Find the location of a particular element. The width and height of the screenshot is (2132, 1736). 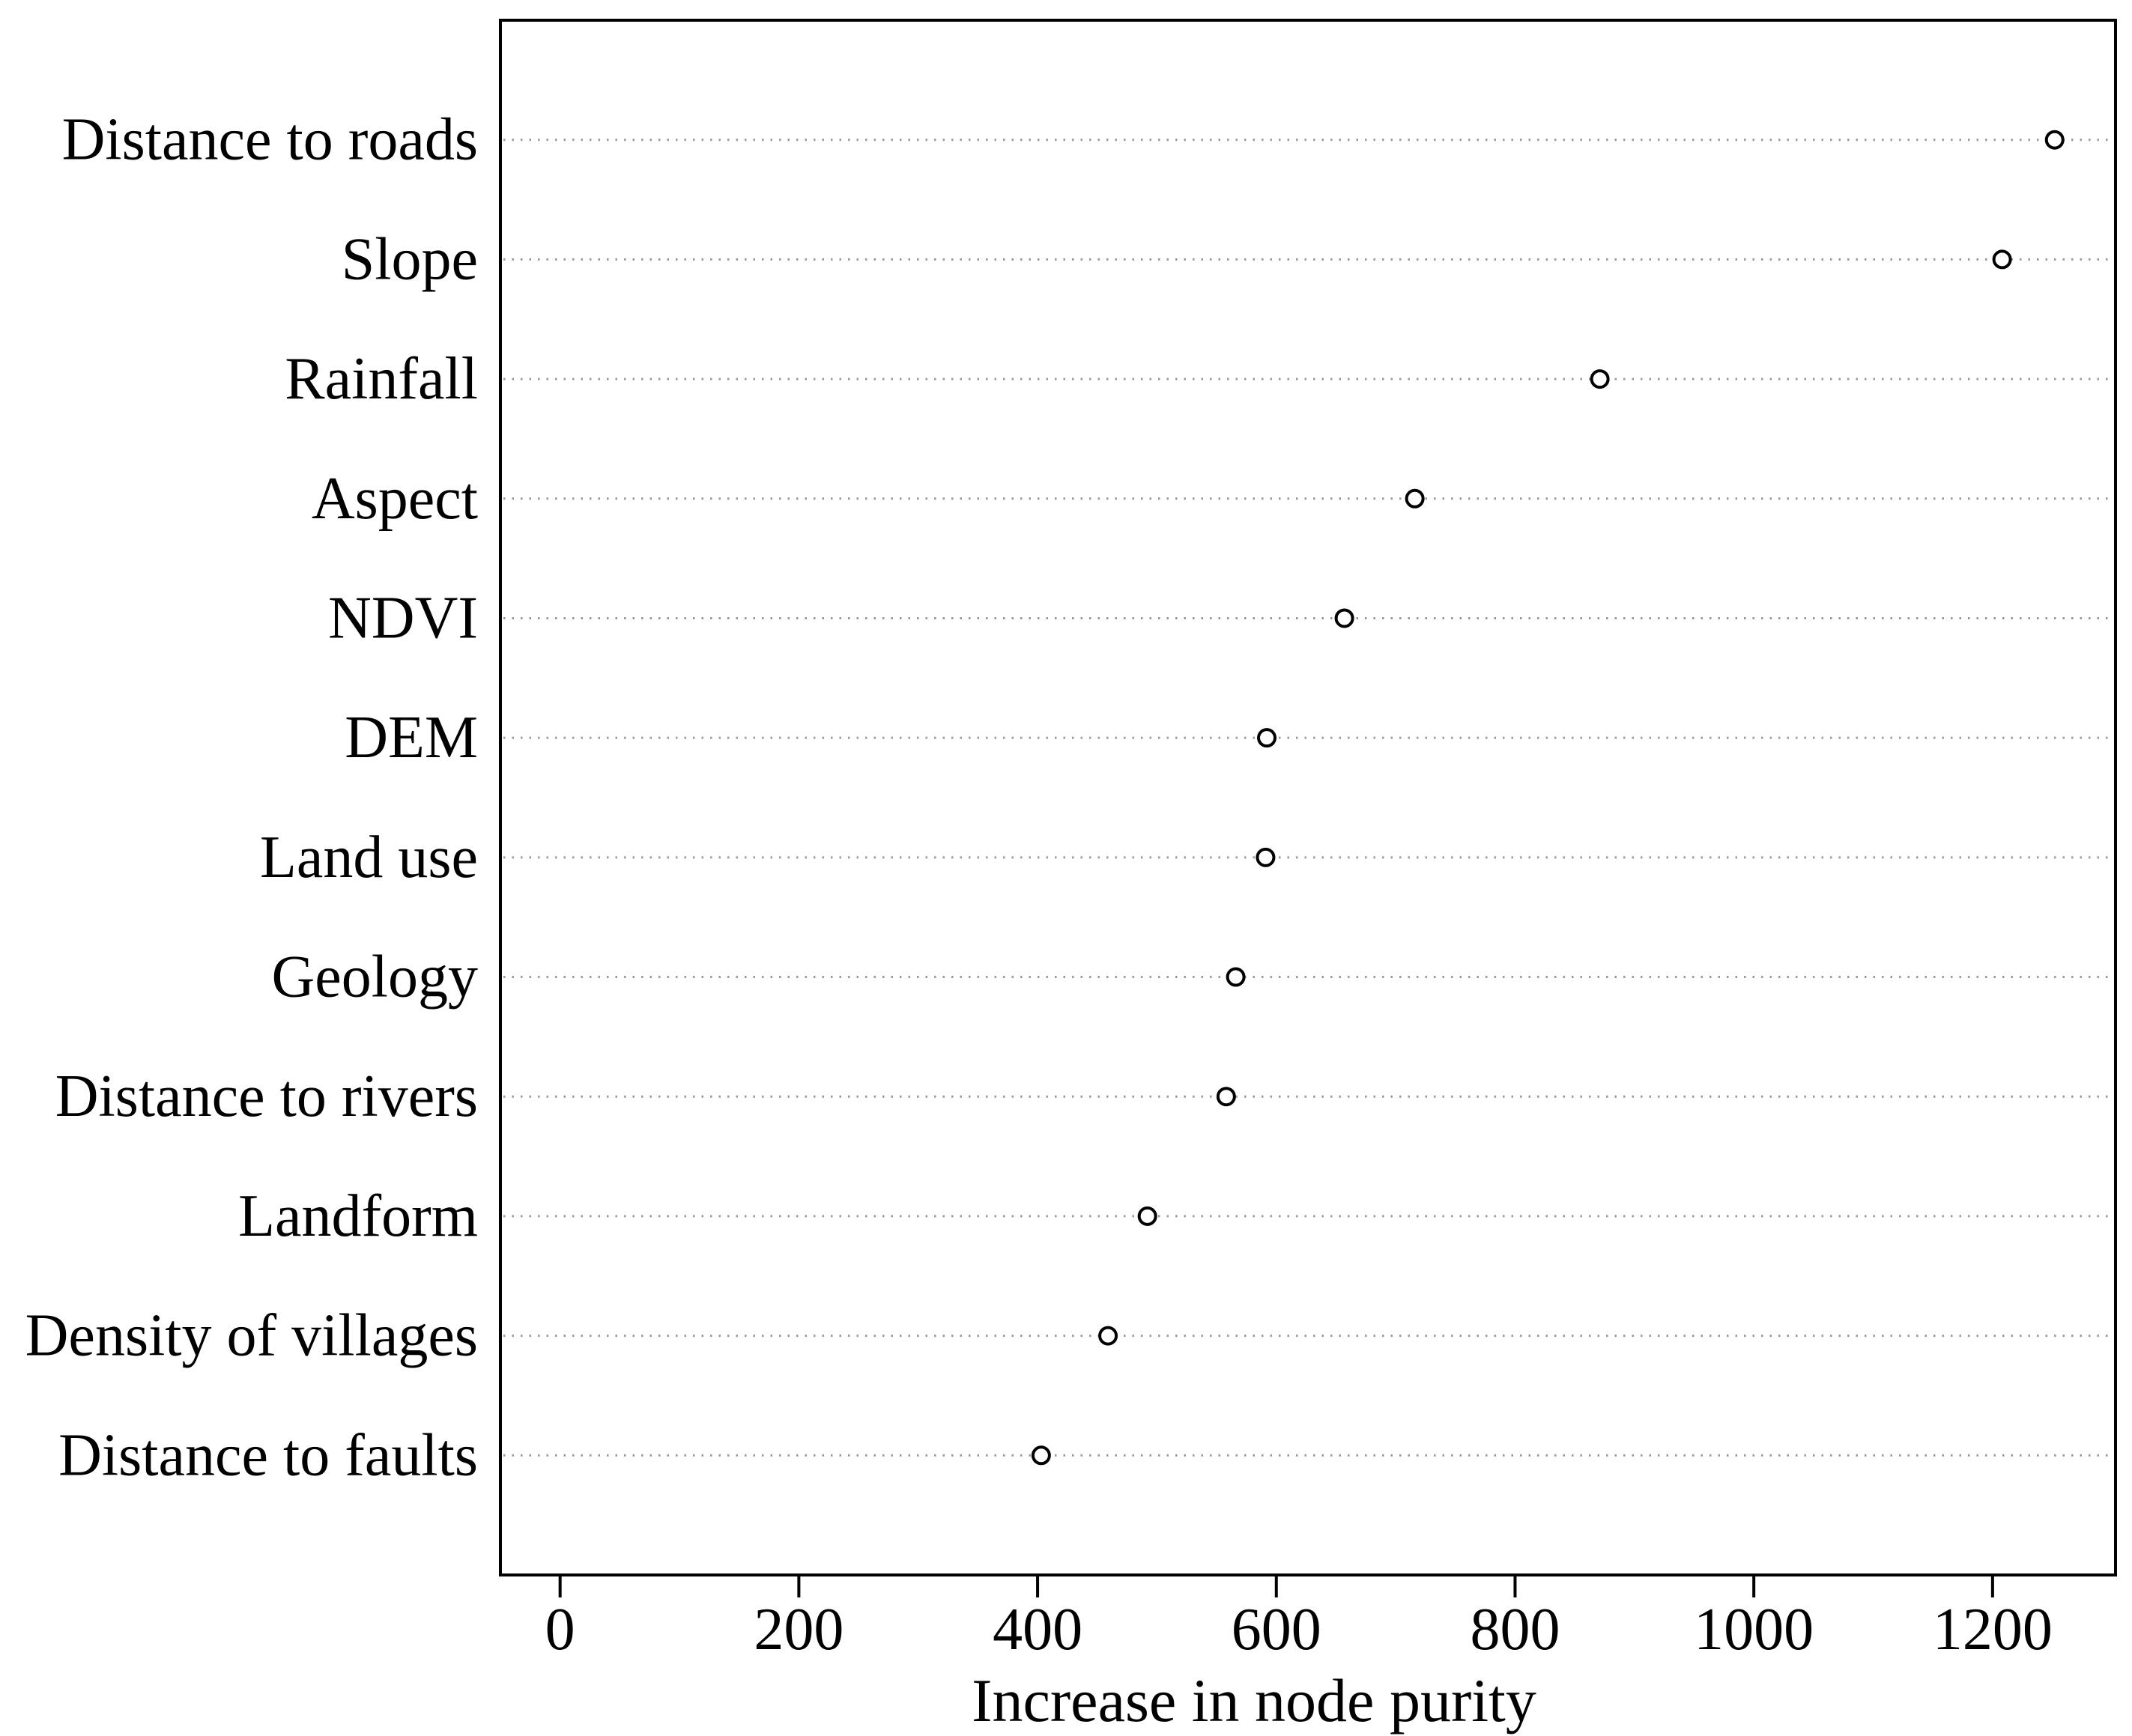

x-axis-title: Increase in node purity is located at coordinates (1254, 1700).